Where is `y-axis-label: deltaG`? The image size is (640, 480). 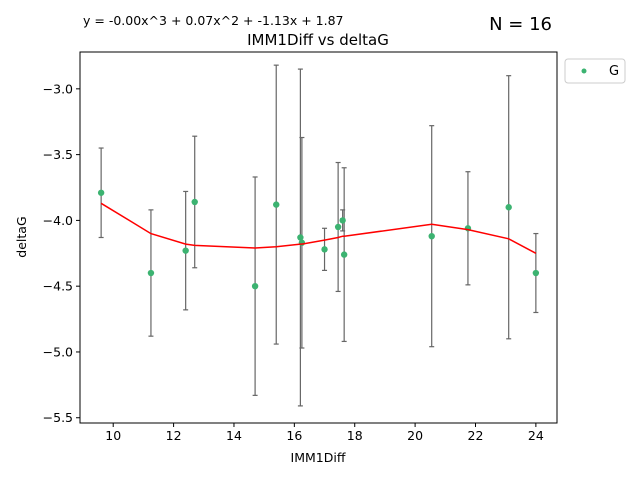 y-axis-label: deltaG is located at coordinates (21, 236).